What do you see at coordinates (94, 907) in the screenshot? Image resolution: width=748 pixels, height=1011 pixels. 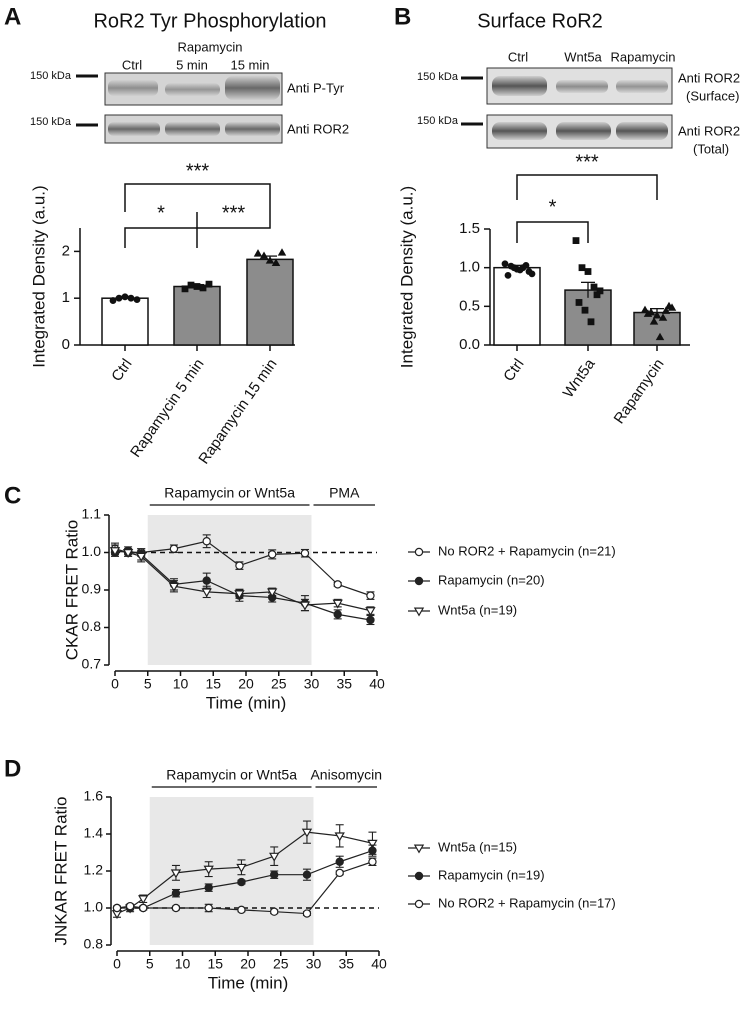 I see `y-tick-label: 1.0` at bounding box center [94, 907].